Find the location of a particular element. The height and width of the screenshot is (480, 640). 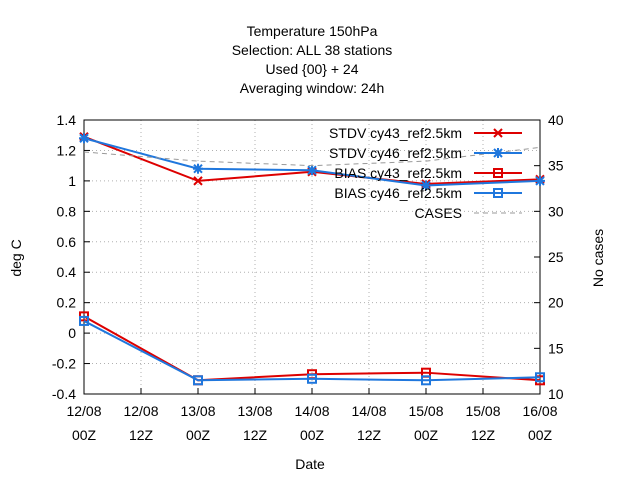

y-tick-label: 0.8 is located at coordinates (67, 211).